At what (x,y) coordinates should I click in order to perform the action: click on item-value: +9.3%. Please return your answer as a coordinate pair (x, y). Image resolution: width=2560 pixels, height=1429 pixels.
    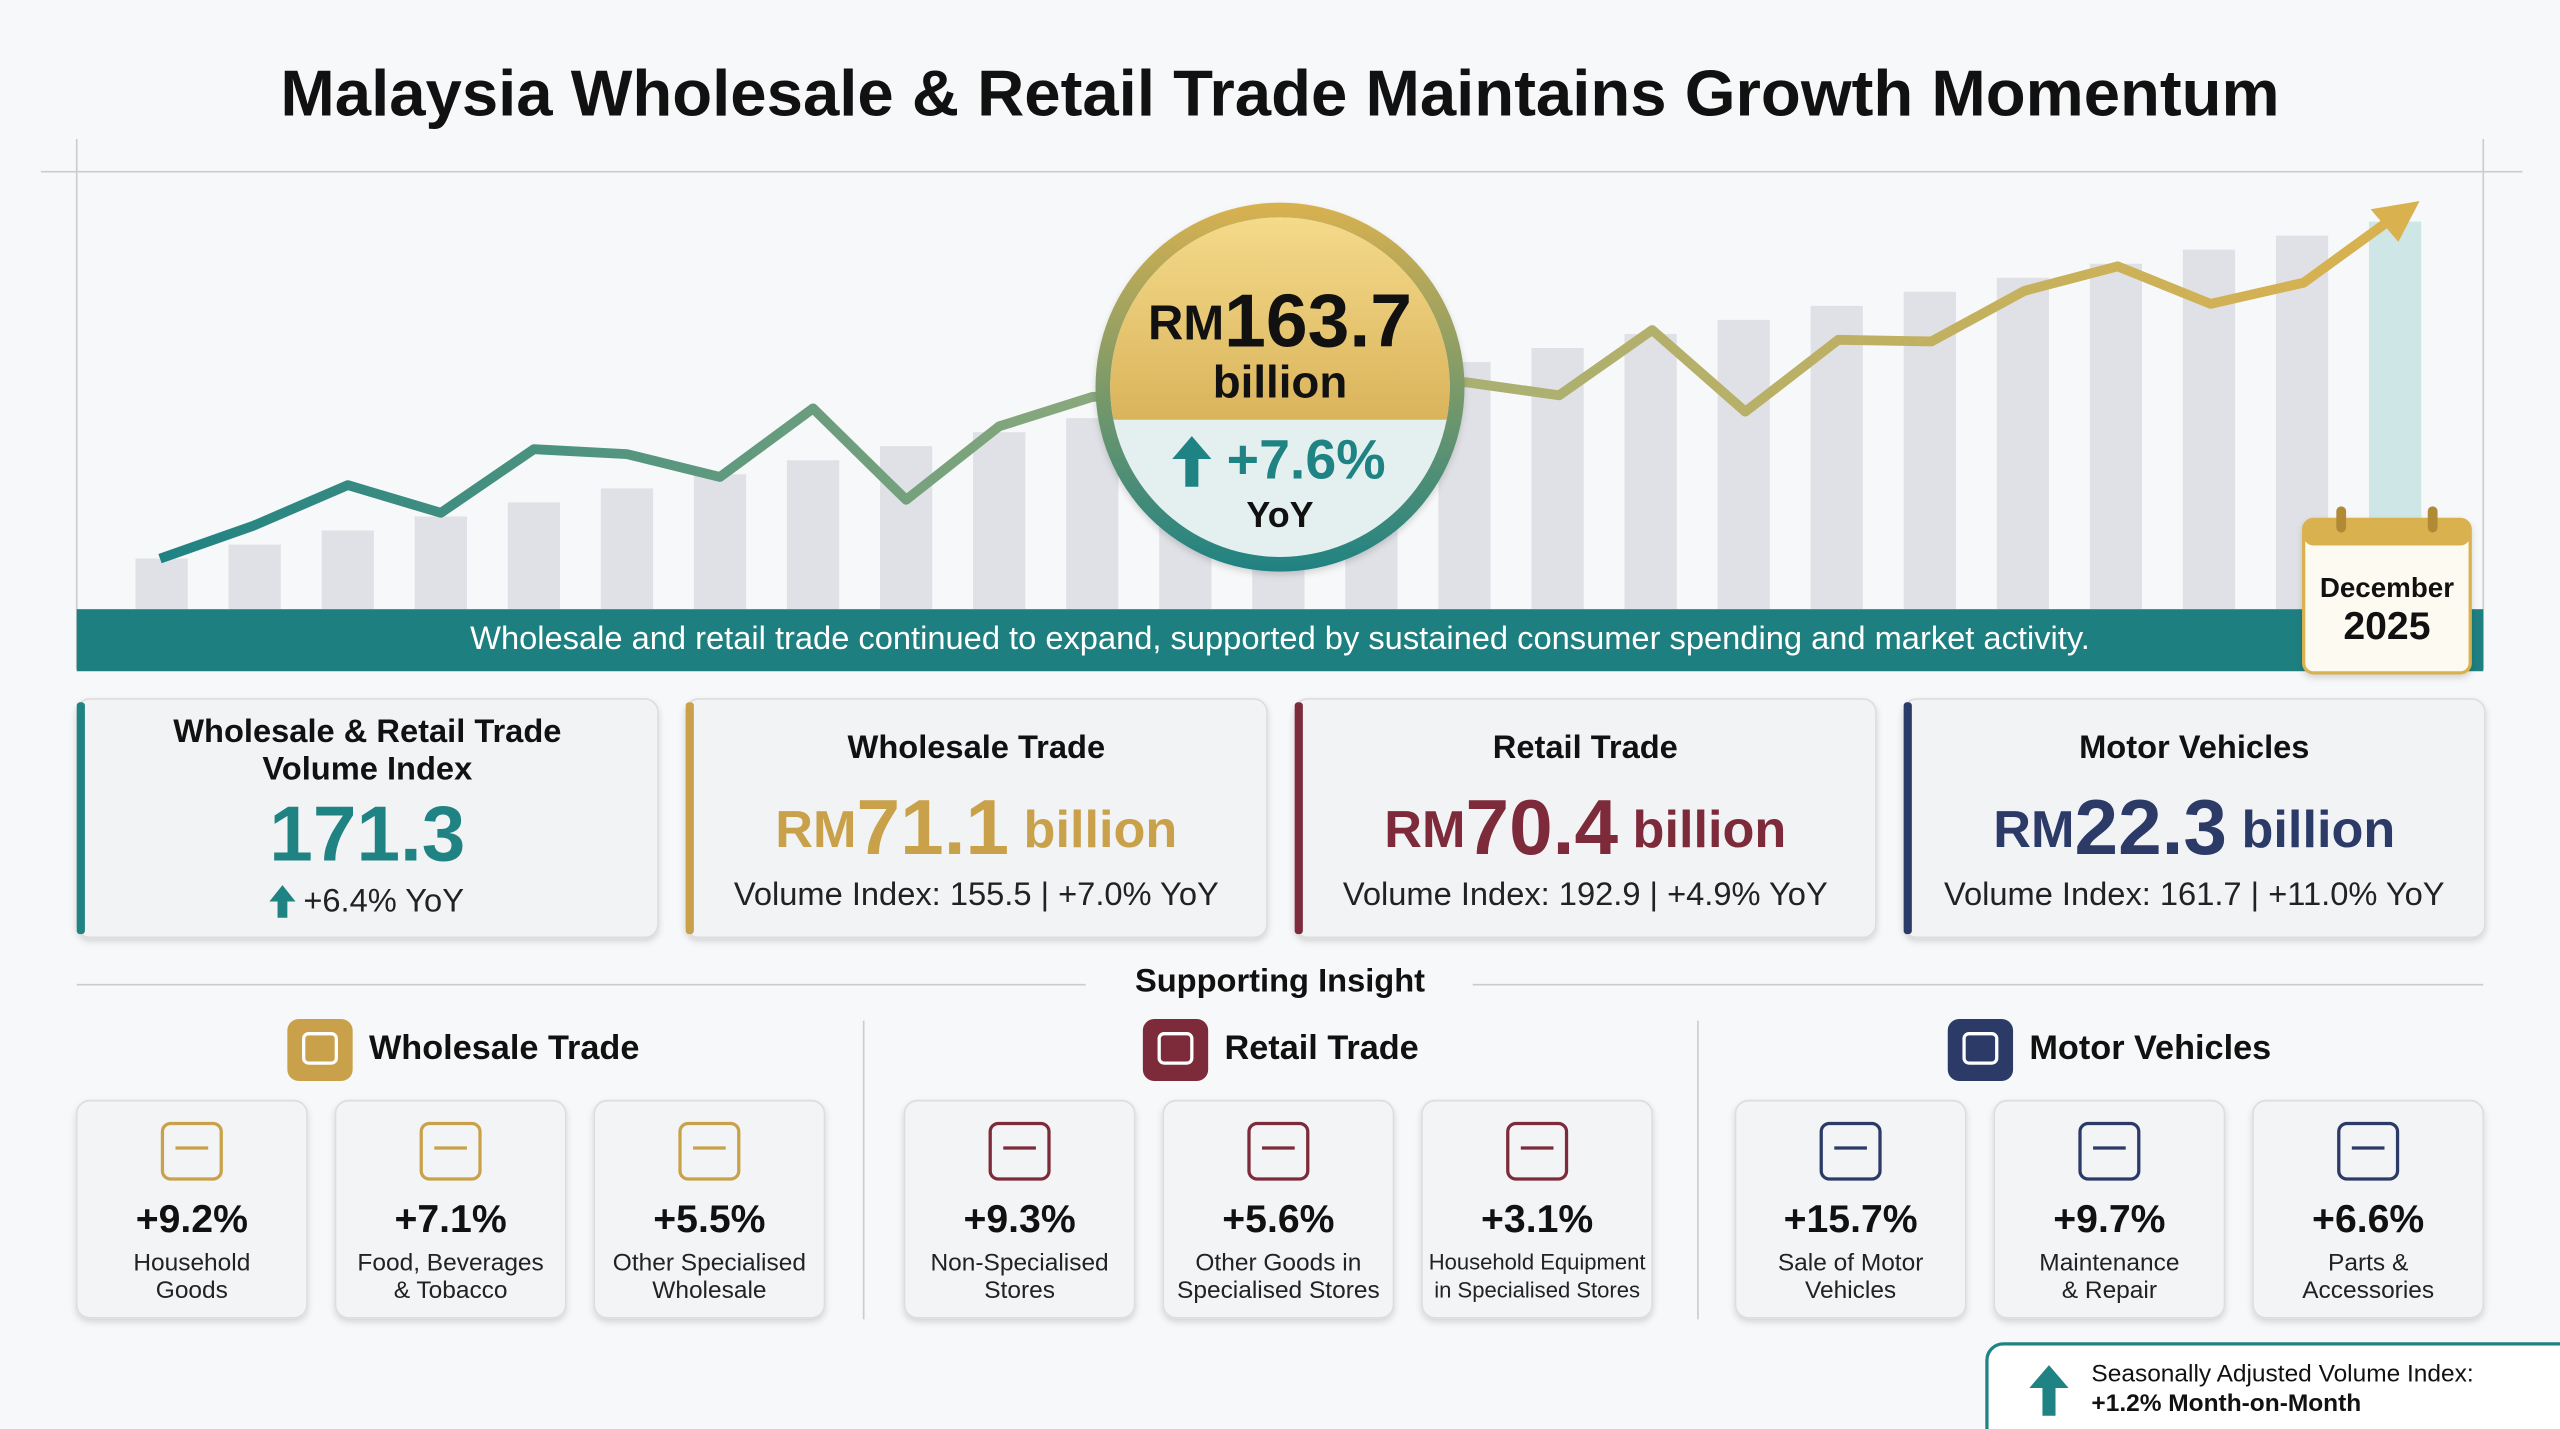
    Looking at the image, I should click on (1020, 1219).